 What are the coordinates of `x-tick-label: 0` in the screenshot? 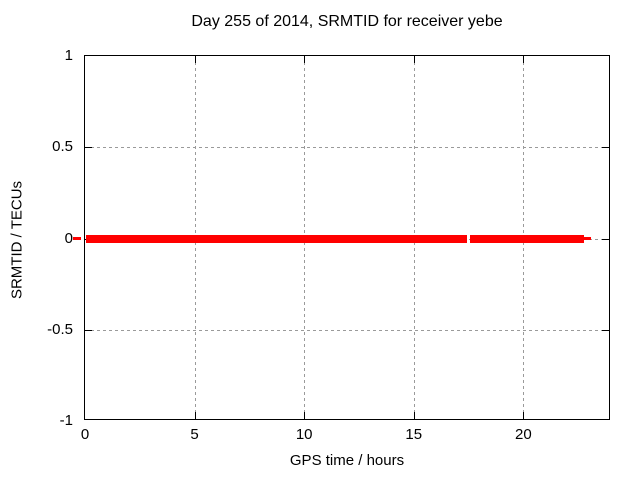 It's located at (85, 434).